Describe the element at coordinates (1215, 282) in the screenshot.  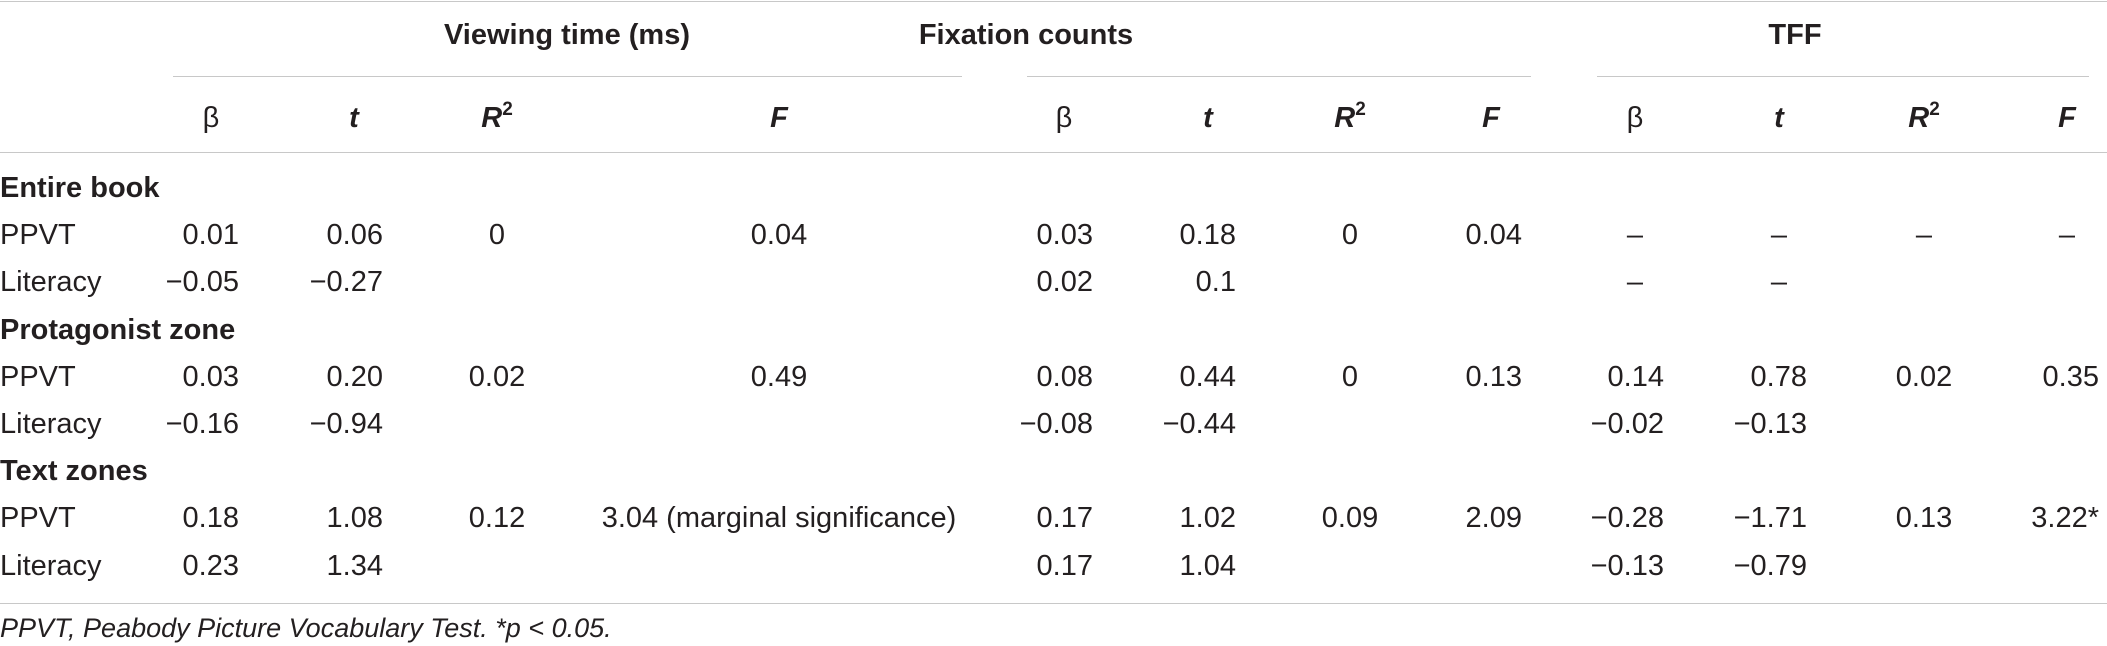
I see `table-cell: 0.1` at that location.